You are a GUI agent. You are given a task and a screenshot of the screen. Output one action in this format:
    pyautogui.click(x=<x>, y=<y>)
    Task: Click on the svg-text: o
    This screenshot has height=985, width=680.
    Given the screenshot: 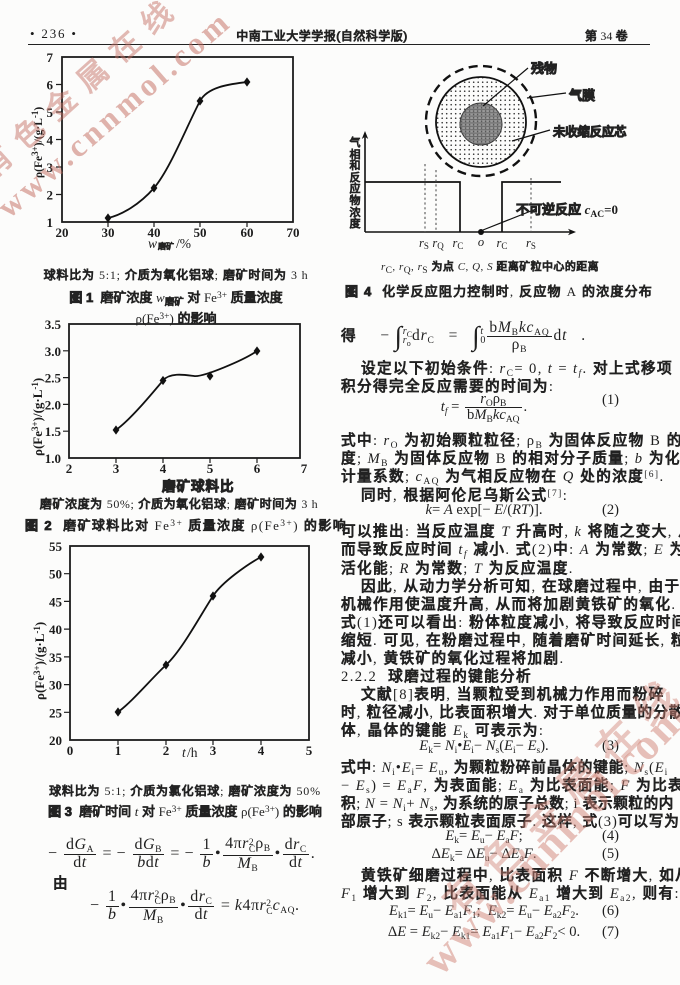 What is the action you would take?
    pyautogui.click(x=481, y=242)
    